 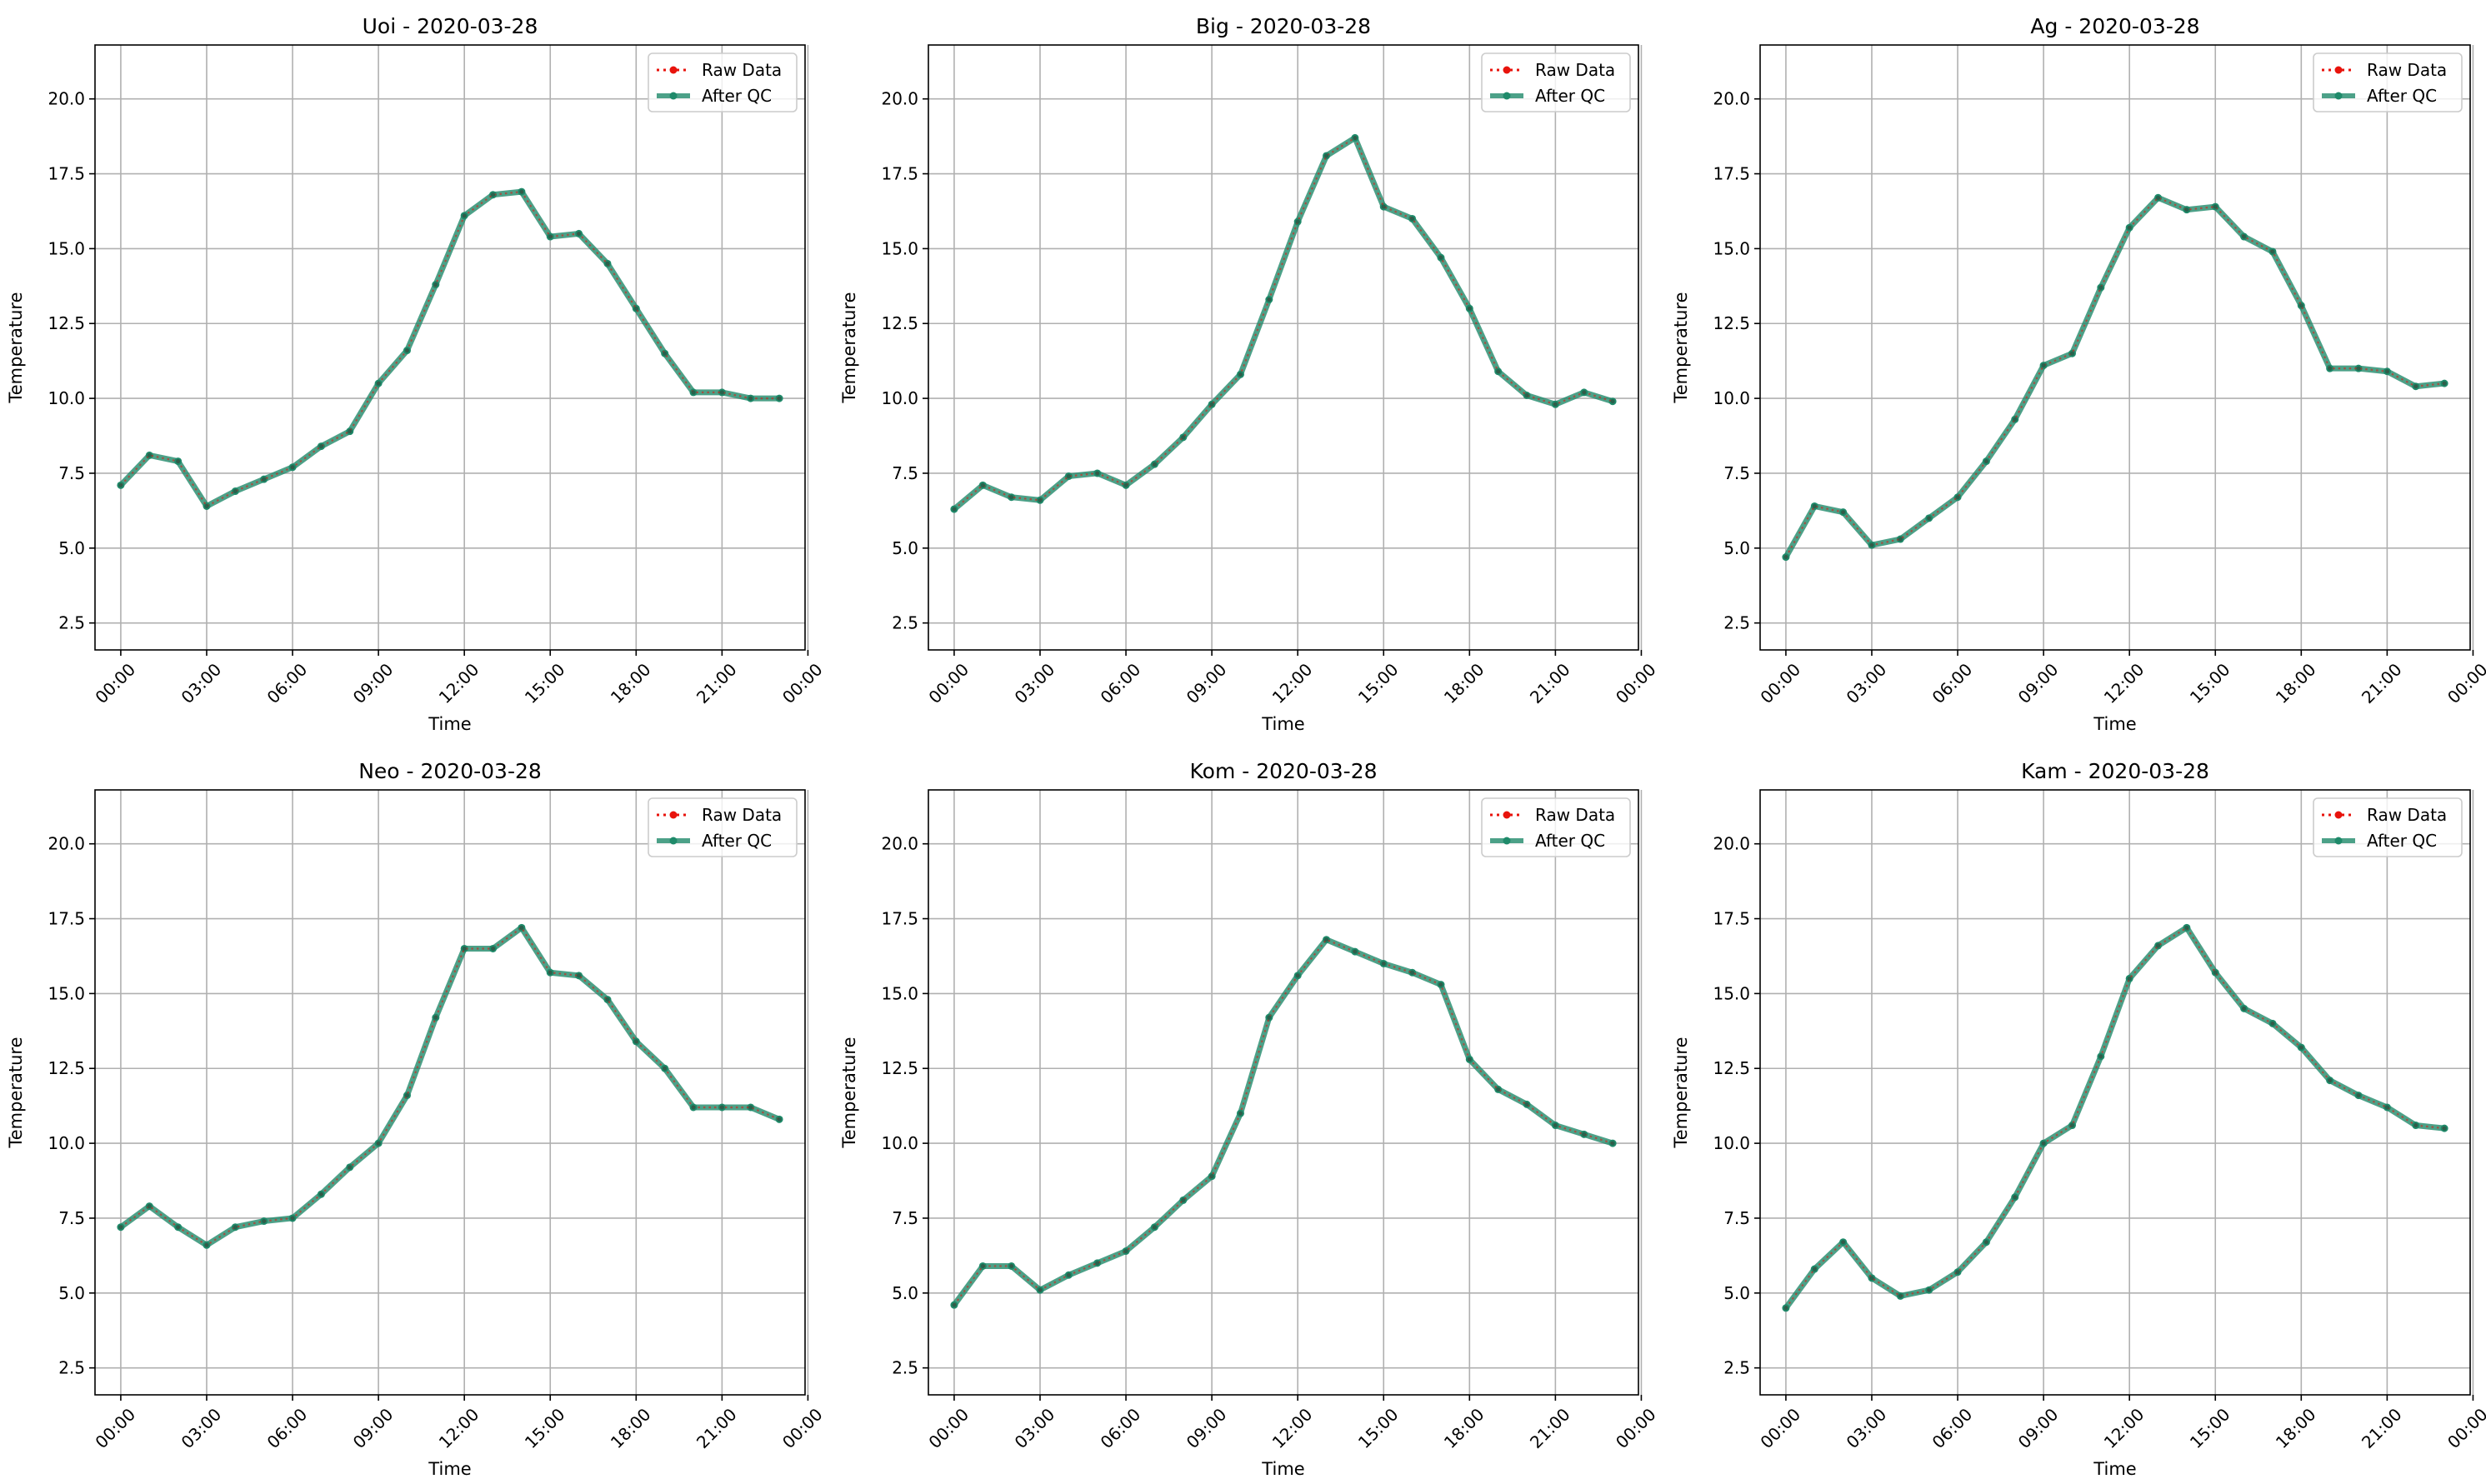 What do you see at coordinates (450, 26) in the screenshot?
I see `chart-title: Uoi - 2020-03-28` at bounding box center [450, 26].